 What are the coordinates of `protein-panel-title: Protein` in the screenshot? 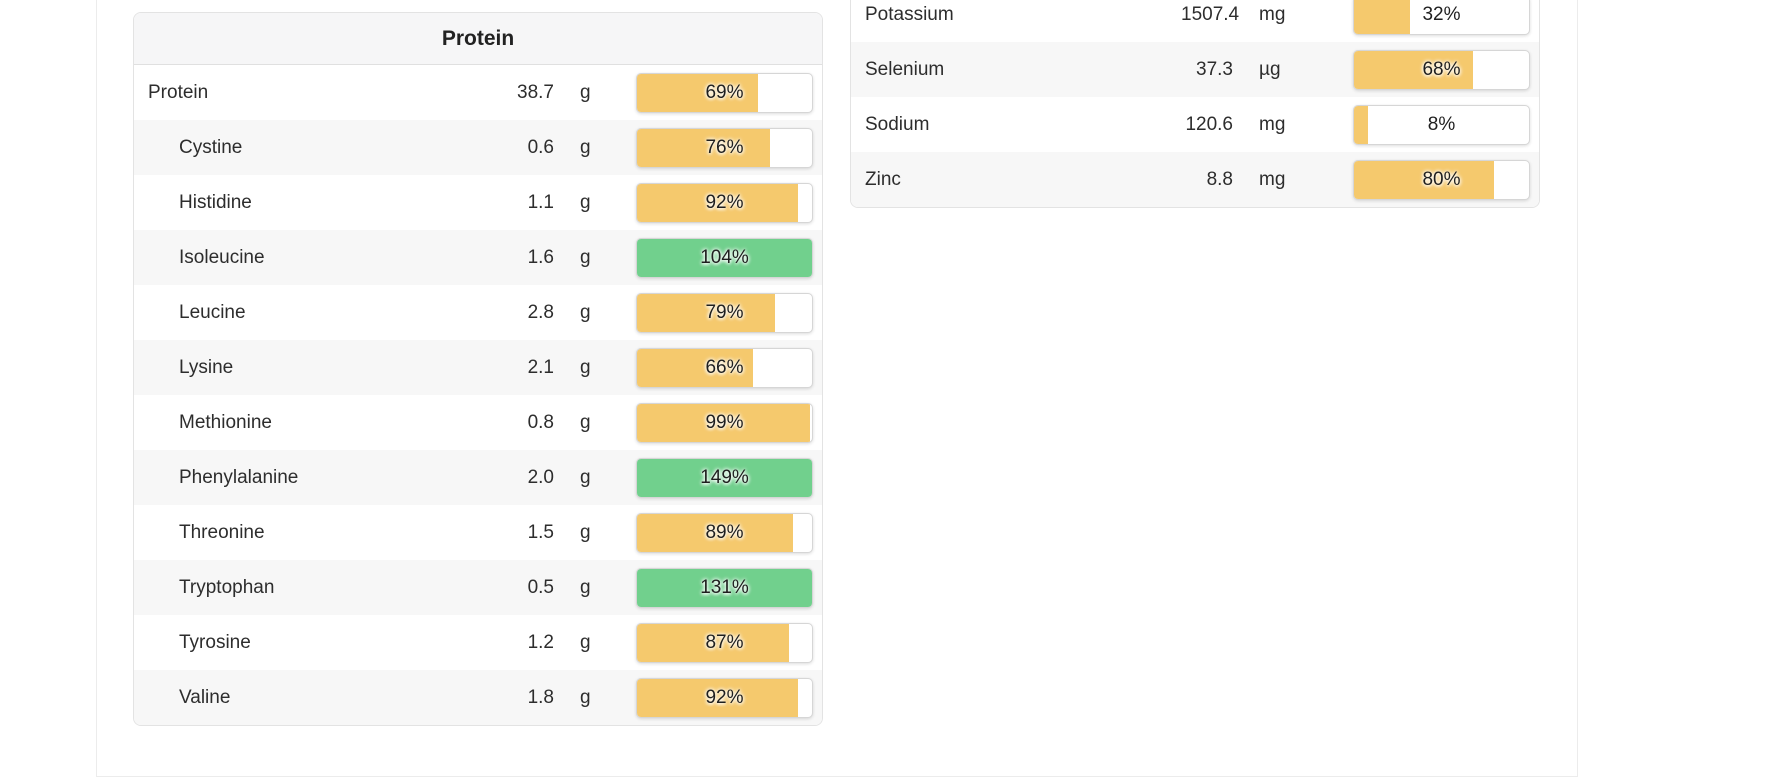 It's located at (478, 38).